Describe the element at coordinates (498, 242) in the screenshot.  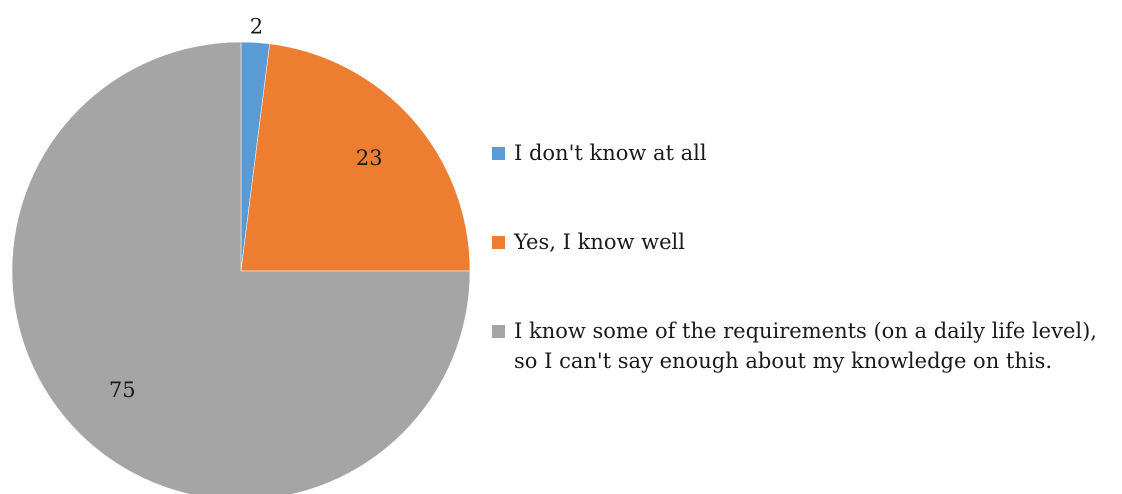
I see `legend-swatch-know-well` at that location.